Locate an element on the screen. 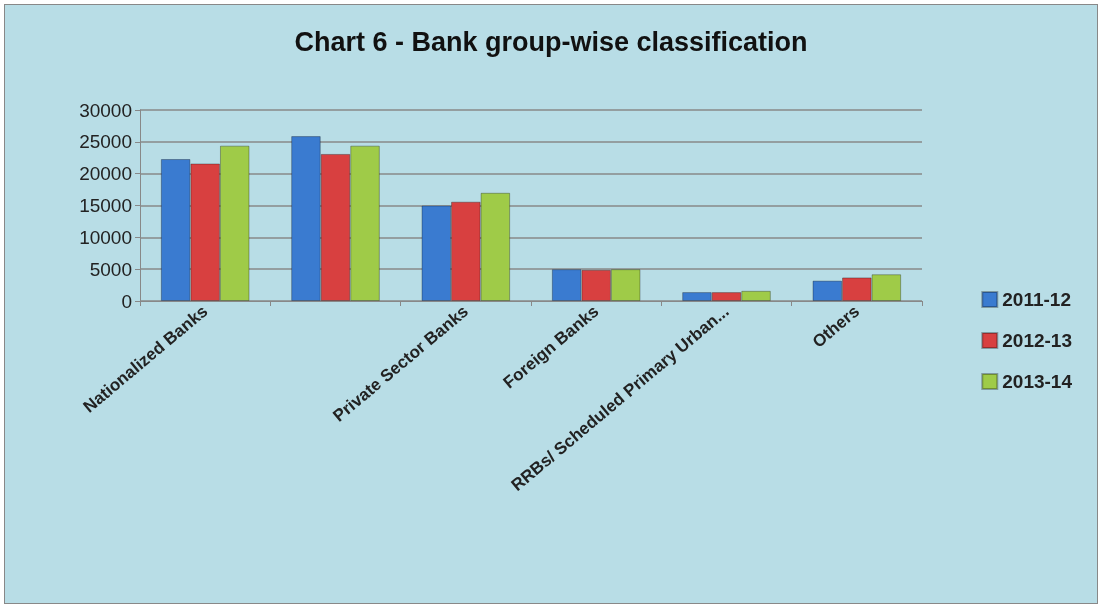 The height and width of the screenshot is (610, 1104). y-tick-label: 25000 is located at coordinates (105, 142).